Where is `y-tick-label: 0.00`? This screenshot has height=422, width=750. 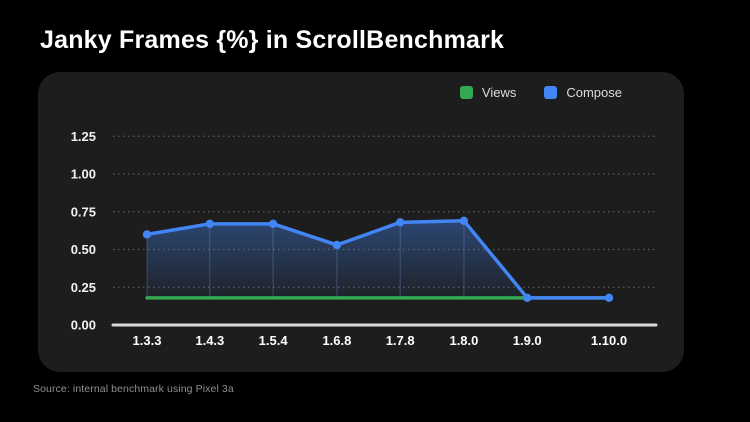
y-tick-label: 0.00 is located at coordinates (83, 325).